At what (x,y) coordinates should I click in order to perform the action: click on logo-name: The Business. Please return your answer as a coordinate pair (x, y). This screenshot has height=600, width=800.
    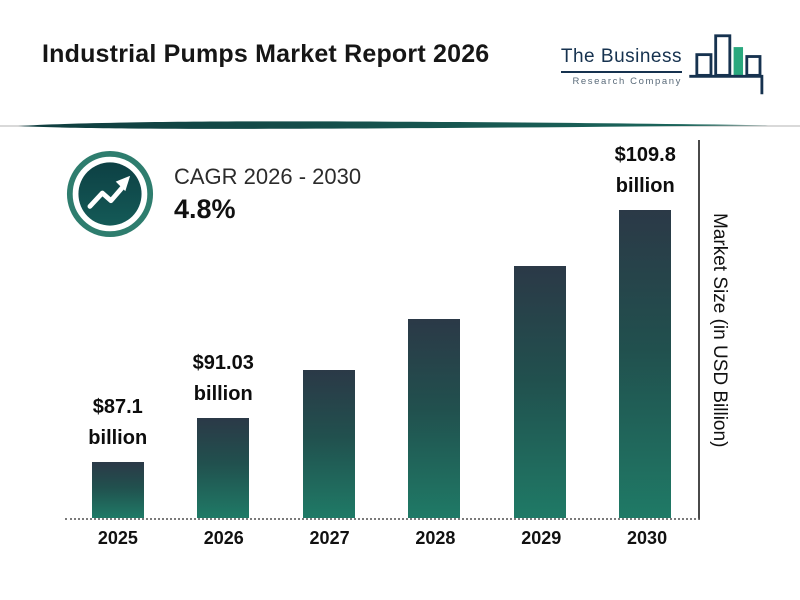
    Looking at the image, I should click on (621, 59).